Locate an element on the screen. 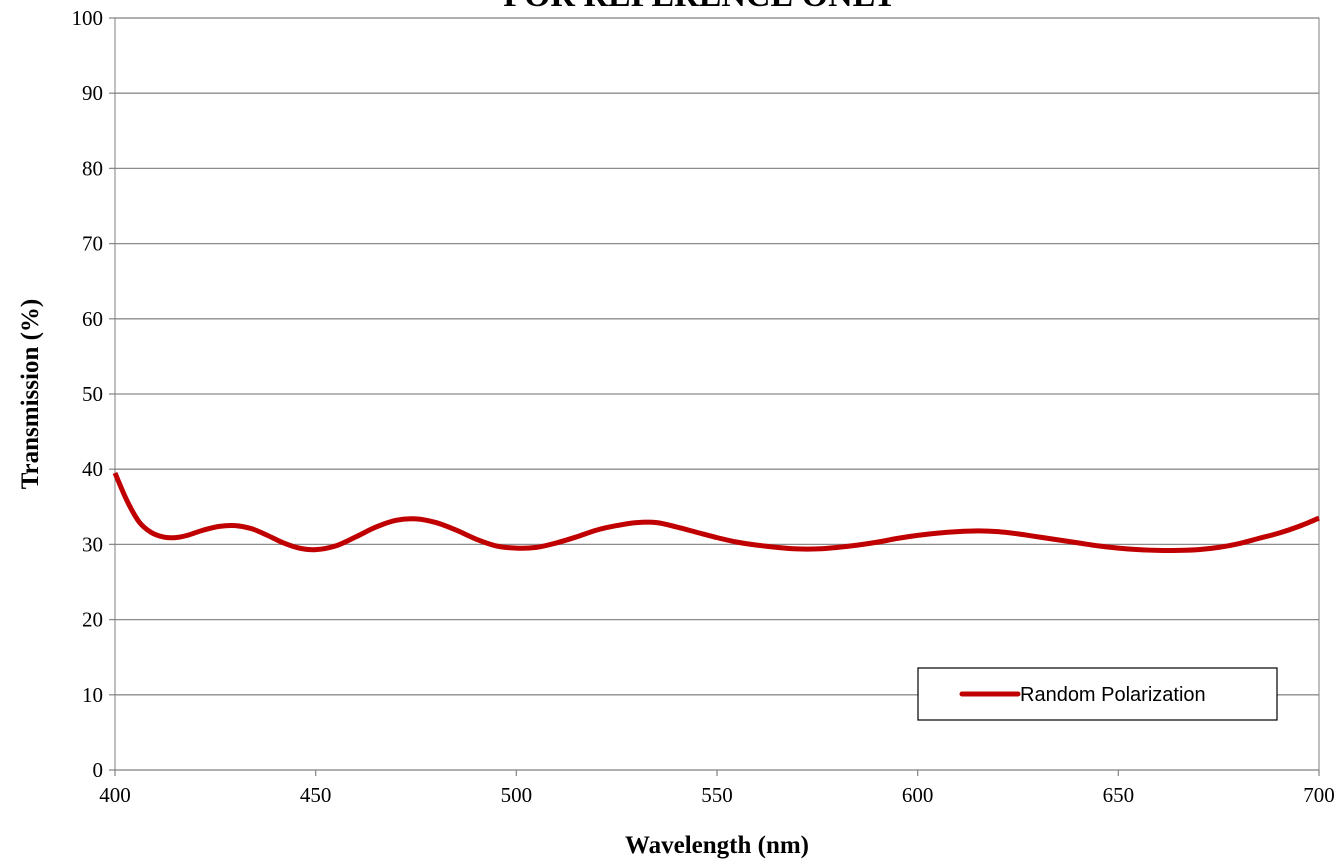 The image size is (1344, 864). legend-label-random-polarization: Random Polarization is located at coordinates (1113, 695).